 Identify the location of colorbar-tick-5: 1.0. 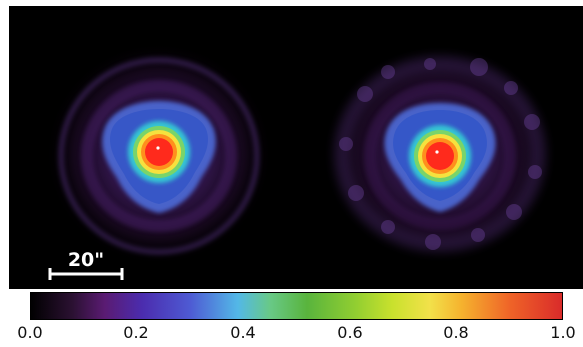
(563, 332).